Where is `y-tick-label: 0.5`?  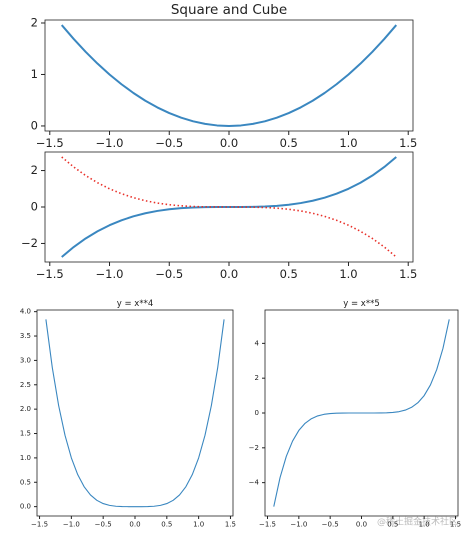
y-tick-label: 0.5 is located at coordinates (25, 482).